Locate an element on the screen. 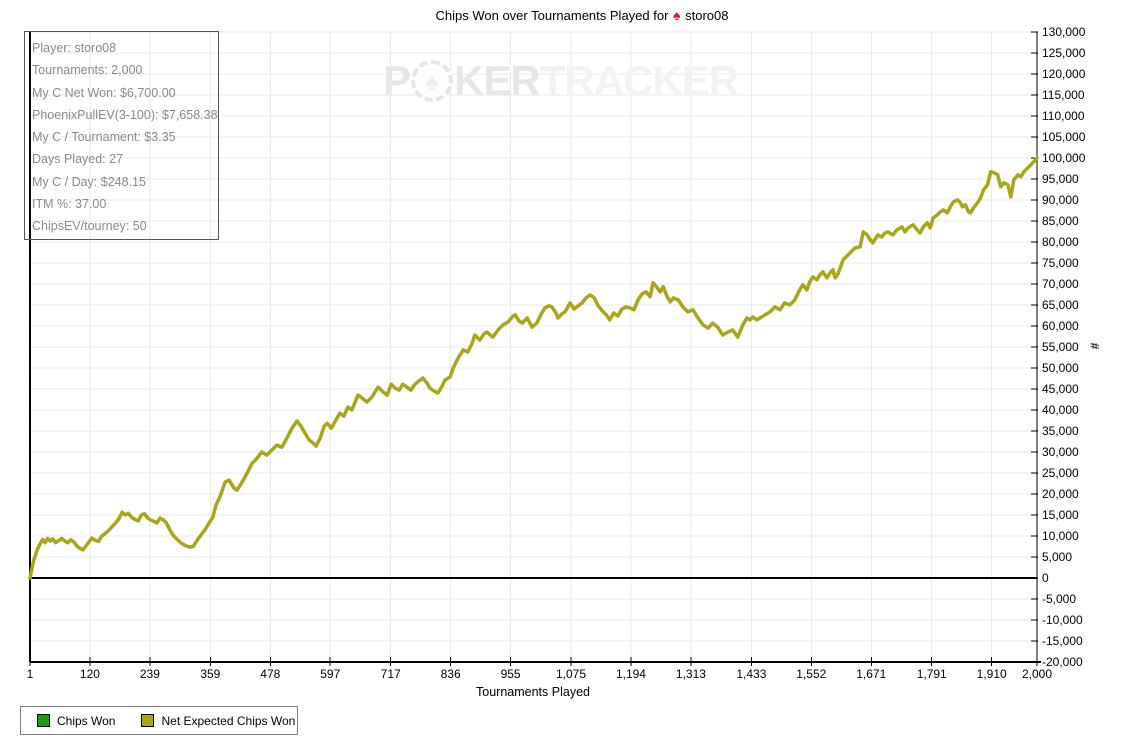 This screenshot has height=750, width=1122. stats-row: ChipsEV/tourney: 50 is located at coordinates (89, 226).